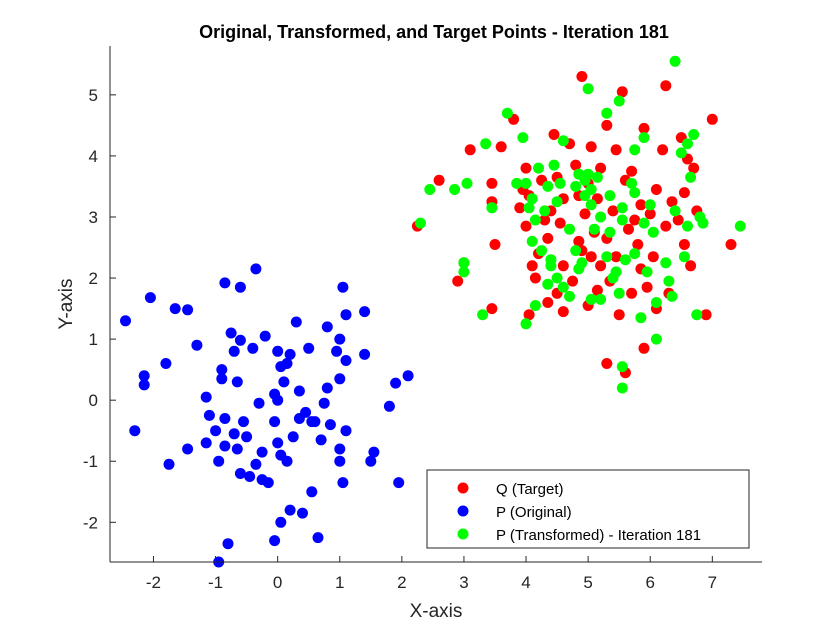  Describe the element at coordinates (649, 582) in the screenshot. I see `x-tick-label-6: 6` at that location.